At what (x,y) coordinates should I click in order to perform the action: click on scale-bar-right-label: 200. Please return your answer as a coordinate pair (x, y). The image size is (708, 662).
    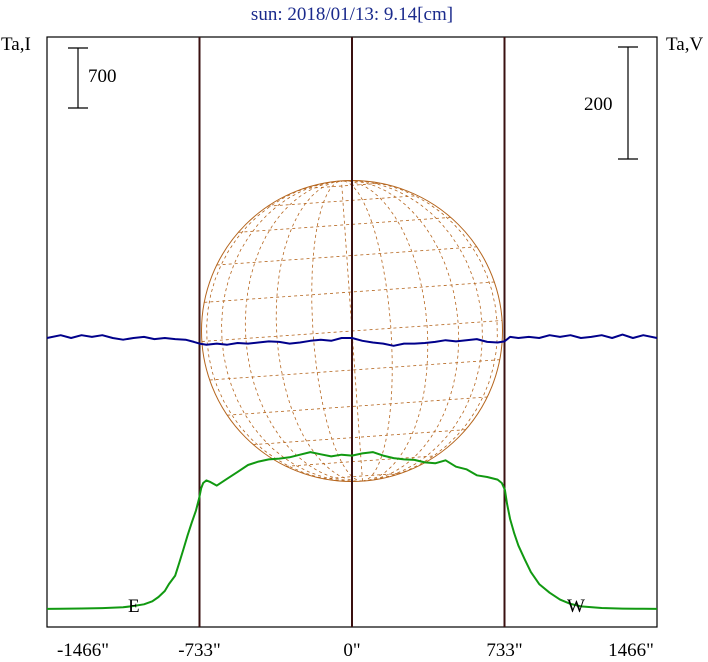
    Looking at the image, I should click on (598, 104).